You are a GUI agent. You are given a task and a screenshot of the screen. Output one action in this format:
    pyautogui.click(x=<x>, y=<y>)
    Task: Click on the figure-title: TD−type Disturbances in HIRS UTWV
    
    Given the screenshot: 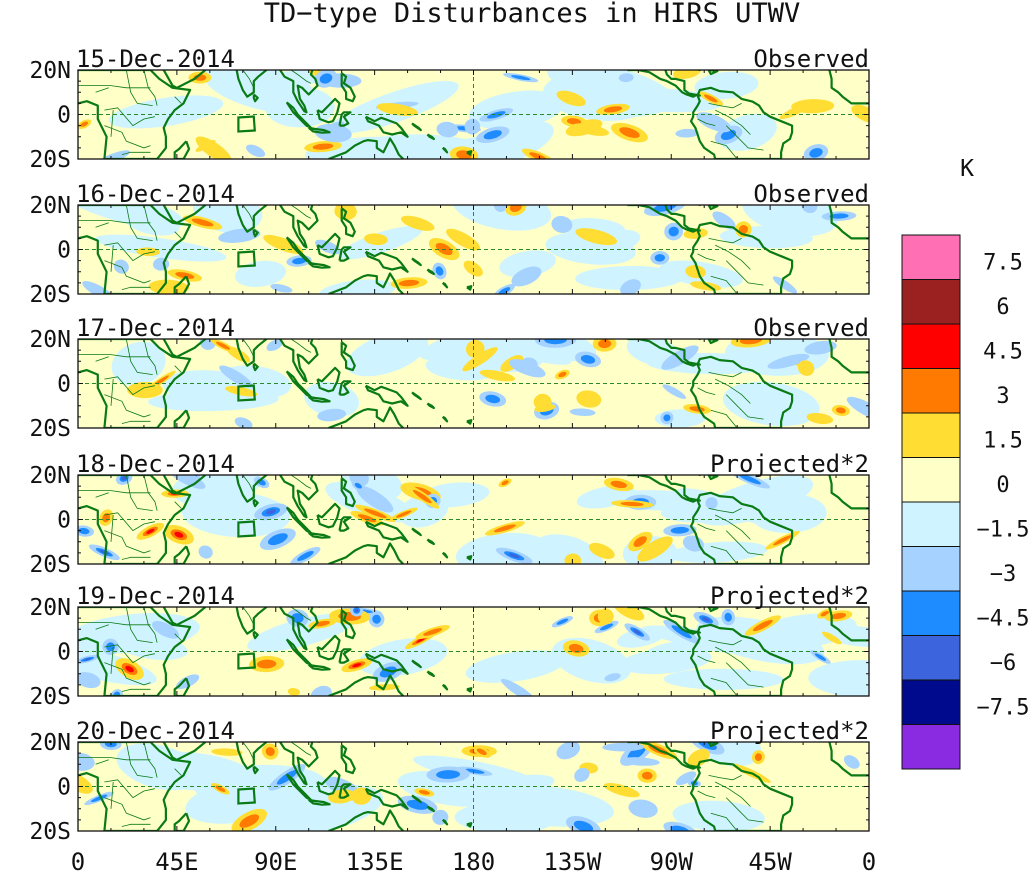 What is the action you would take?
    pyautogui.click(x=532, y=14)
    